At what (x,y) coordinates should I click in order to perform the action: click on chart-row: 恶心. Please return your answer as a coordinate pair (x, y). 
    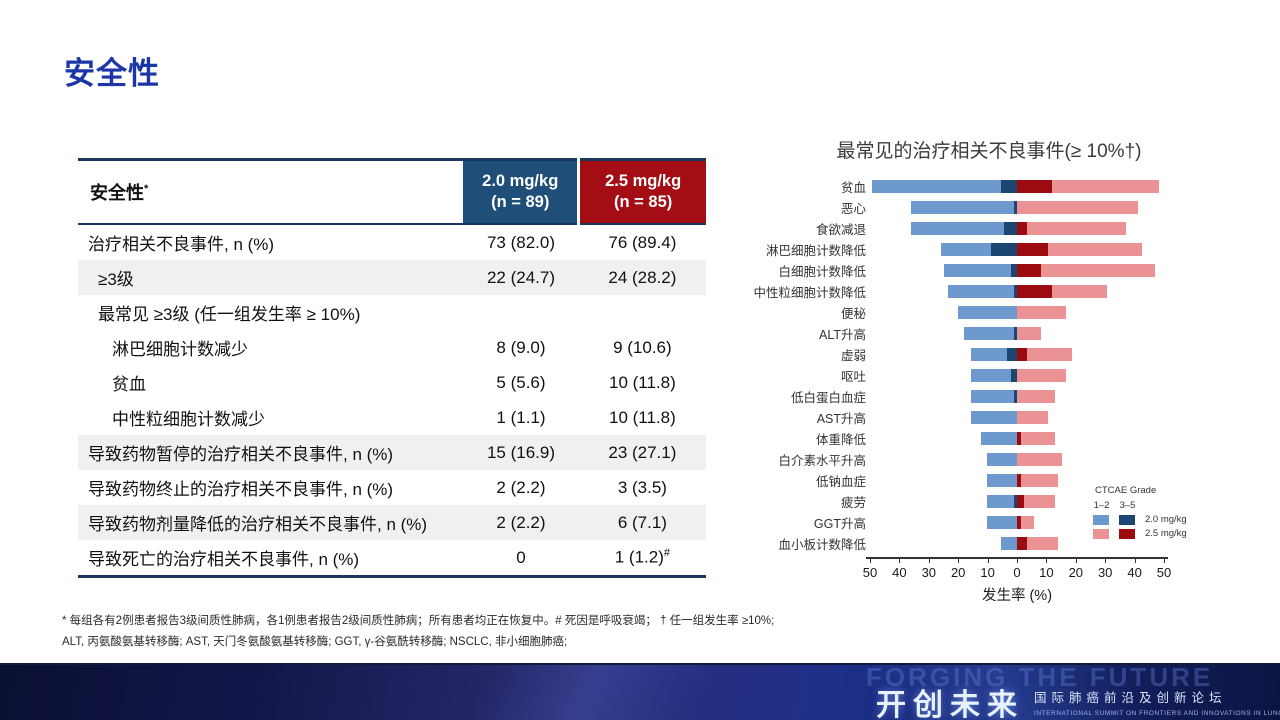
    Looking at the image, I should click on (940, 207).